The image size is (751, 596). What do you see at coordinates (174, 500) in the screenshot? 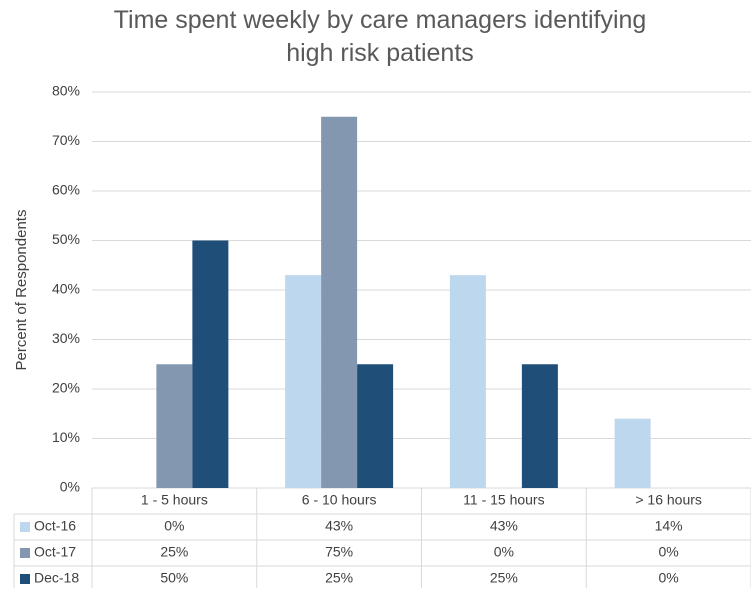
I see `x-tick-label: 1 - 5 hours` at bounding box center [174, 500].